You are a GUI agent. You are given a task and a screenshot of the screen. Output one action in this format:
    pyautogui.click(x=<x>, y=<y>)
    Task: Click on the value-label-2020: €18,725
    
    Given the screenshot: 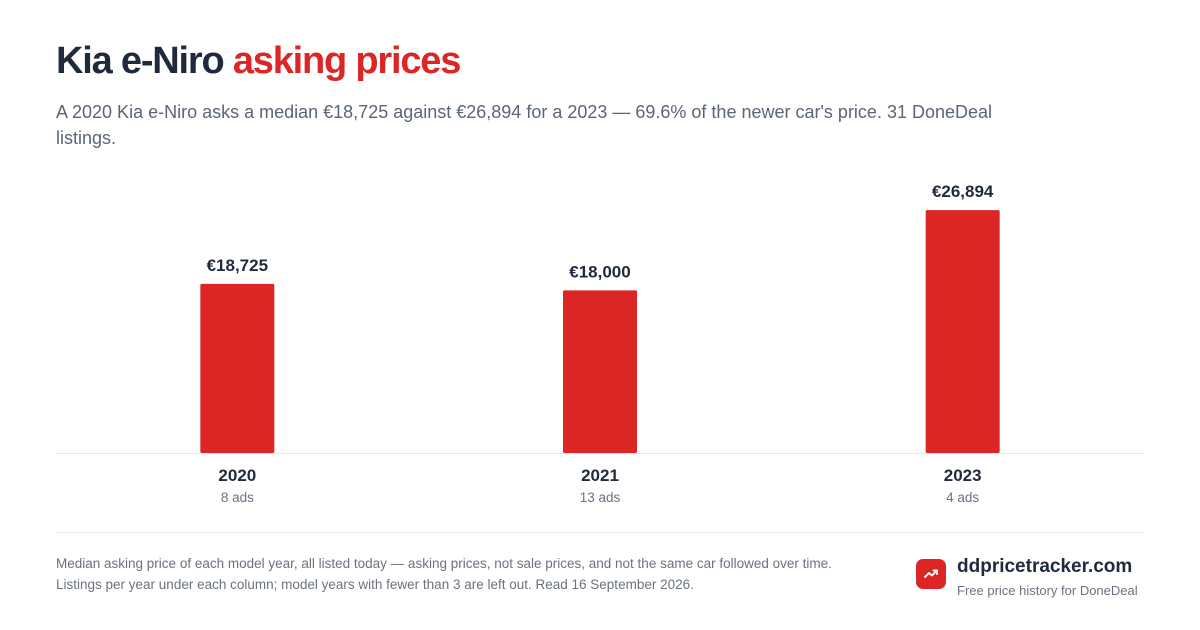 What is the action you would take?
    pyautogui.click(x=237, y=265)
    